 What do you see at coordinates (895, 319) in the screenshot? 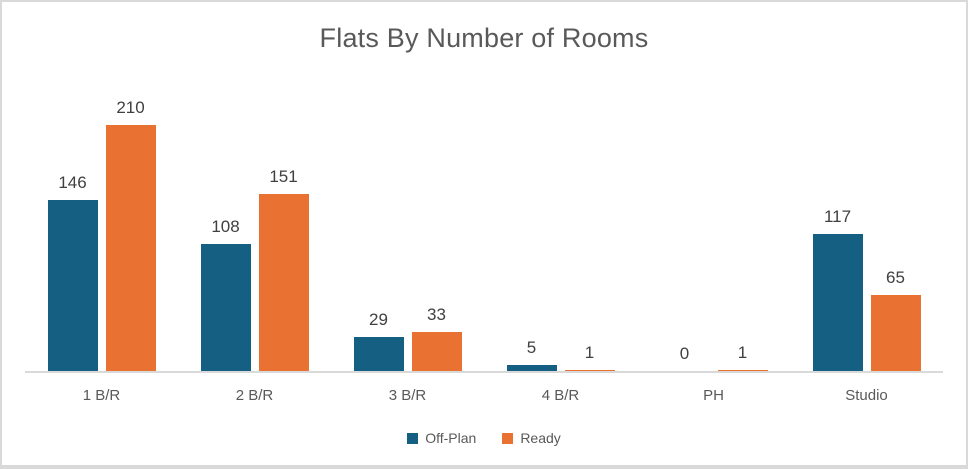
I see `bar-ready: 65` at bounding box center [895, 319].